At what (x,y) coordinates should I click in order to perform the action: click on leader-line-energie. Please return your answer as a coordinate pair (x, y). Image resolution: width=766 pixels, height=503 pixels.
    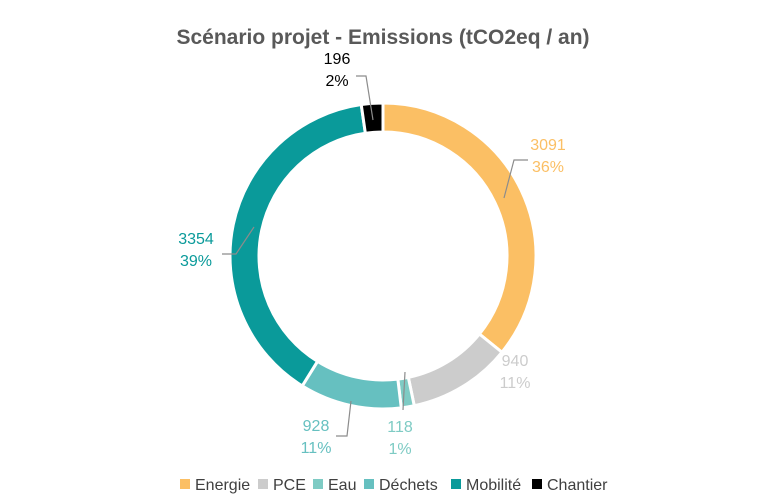
    Looking at the image, I should click on (515, 179).